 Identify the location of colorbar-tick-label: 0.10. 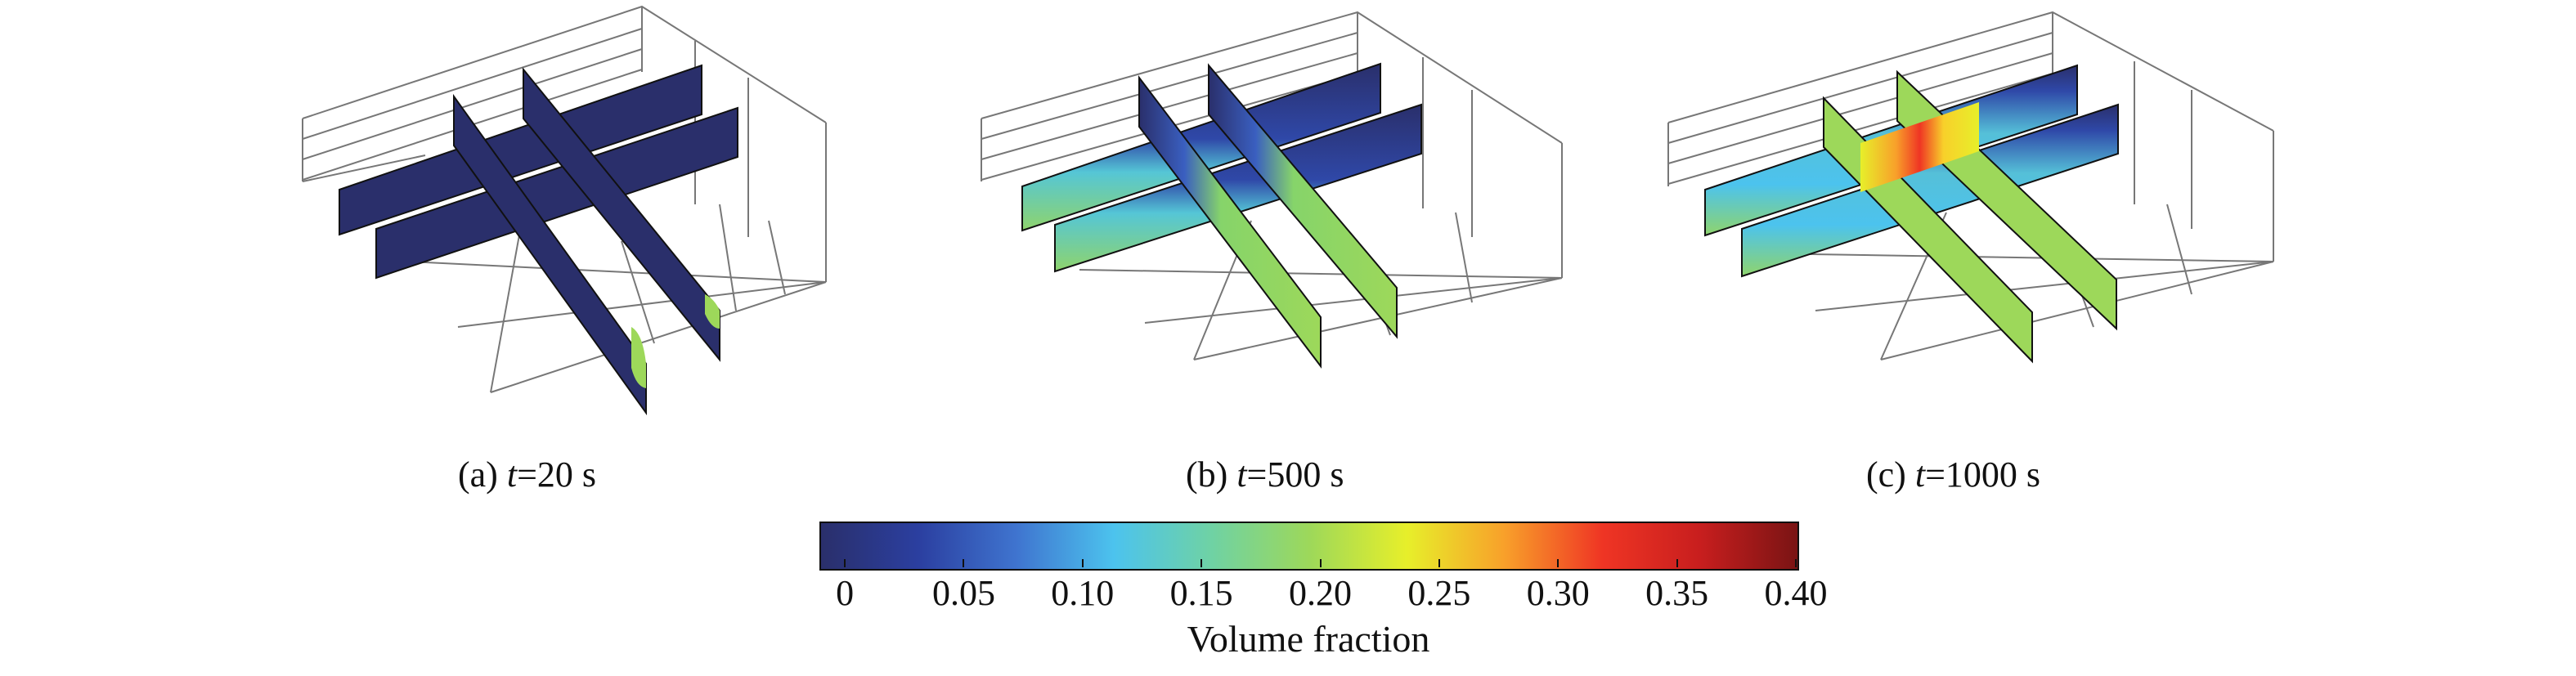
(1083, 593).